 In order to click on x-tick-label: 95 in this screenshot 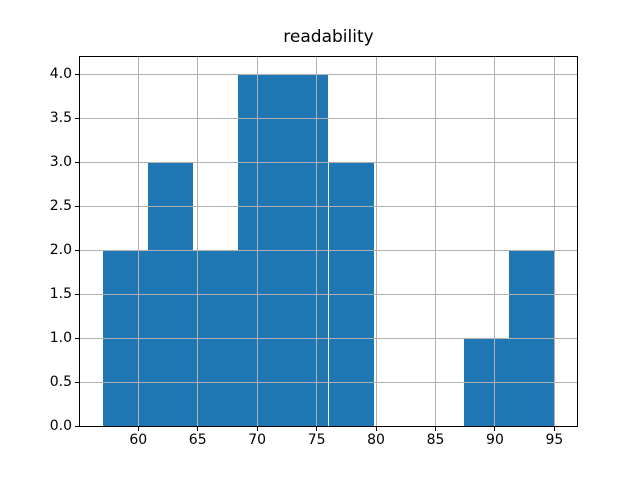, I will do `click(554, 440)`.